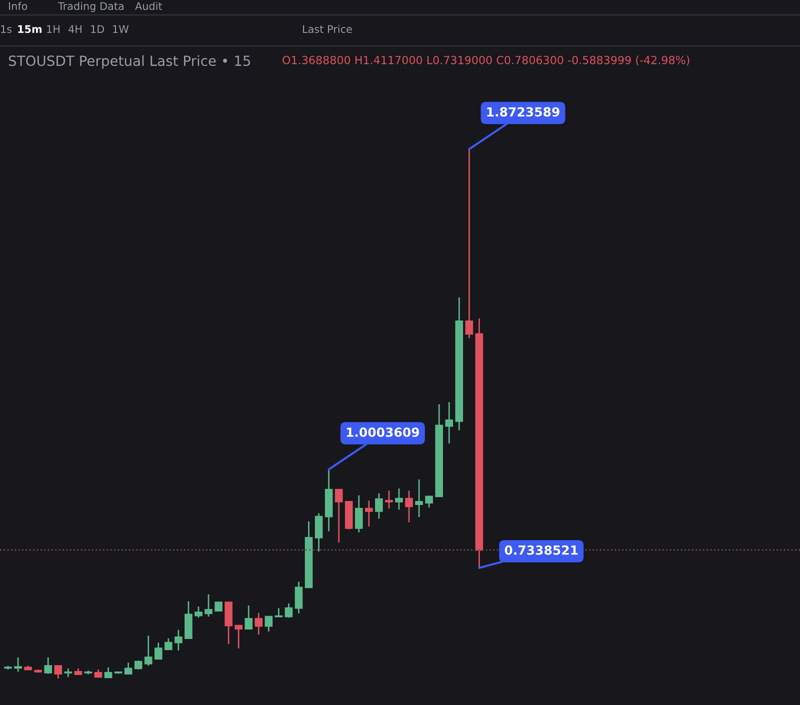  I want to click on text: 0.7338521, so click(541, 550).